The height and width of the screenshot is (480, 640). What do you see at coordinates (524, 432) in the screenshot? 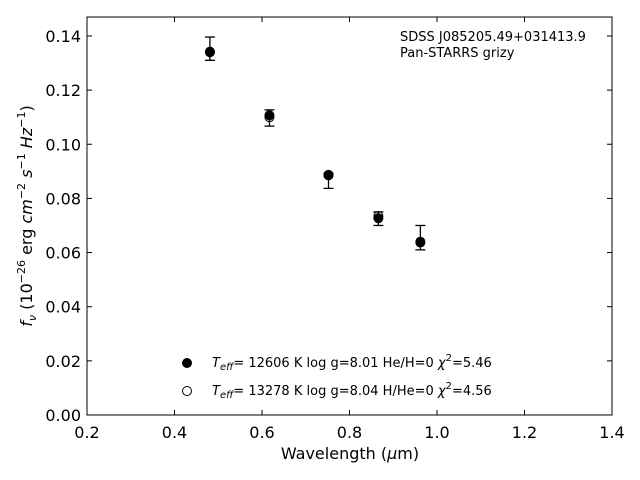
I see `x-tick-label: 1.2` at bounding box center [524, 432].